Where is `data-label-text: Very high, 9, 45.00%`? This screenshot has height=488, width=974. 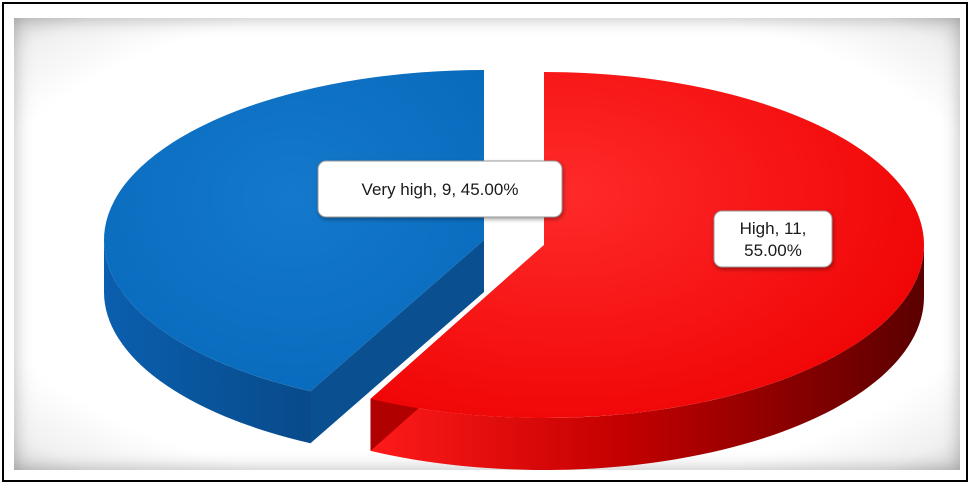
data-label-text: Very high, 9, 45.00% is located at coordinates (440, 189).